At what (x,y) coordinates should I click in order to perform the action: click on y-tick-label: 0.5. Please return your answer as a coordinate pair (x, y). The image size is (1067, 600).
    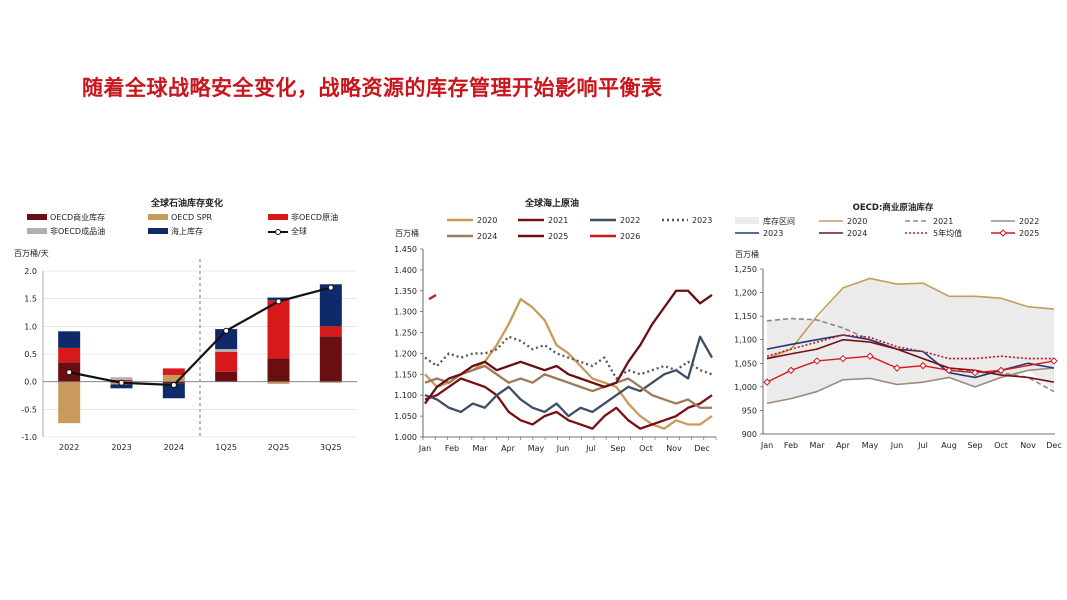
    Looking at the image, I should click on (30, 354).